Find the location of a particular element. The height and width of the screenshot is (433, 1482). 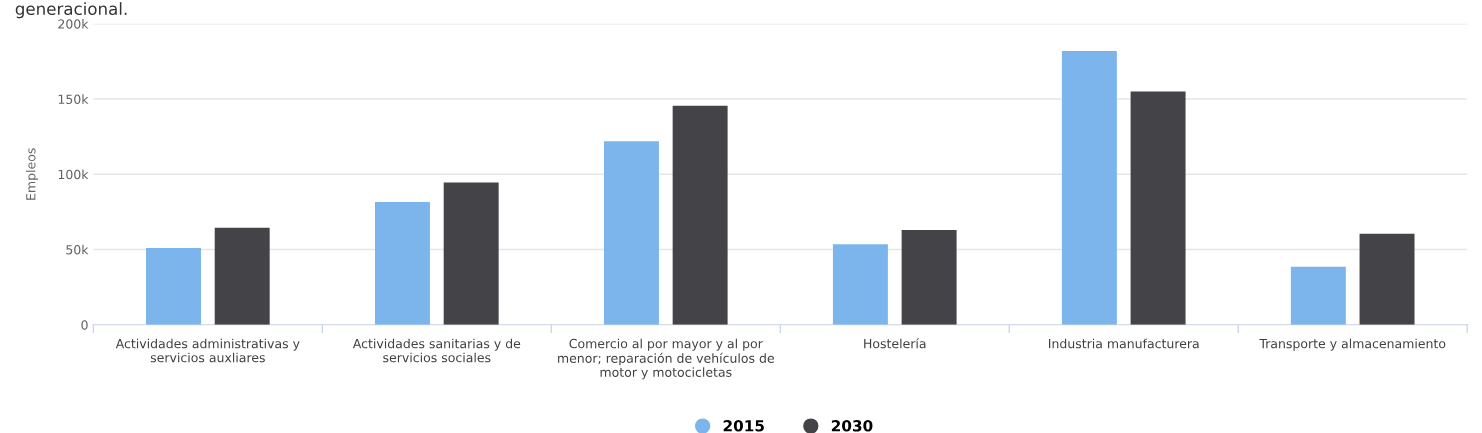

x-tick-label: Hostelería is located at coordinates (895, 343).